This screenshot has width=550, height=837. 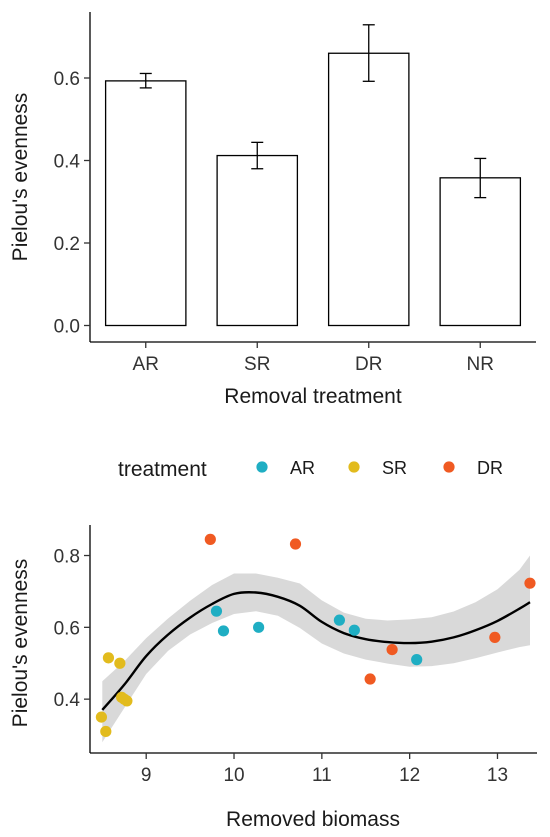 What do you see at coordinates (67, 557) in the screenshot?
I see `y-tick-label: 0.8` at bounding box center [67, 557].